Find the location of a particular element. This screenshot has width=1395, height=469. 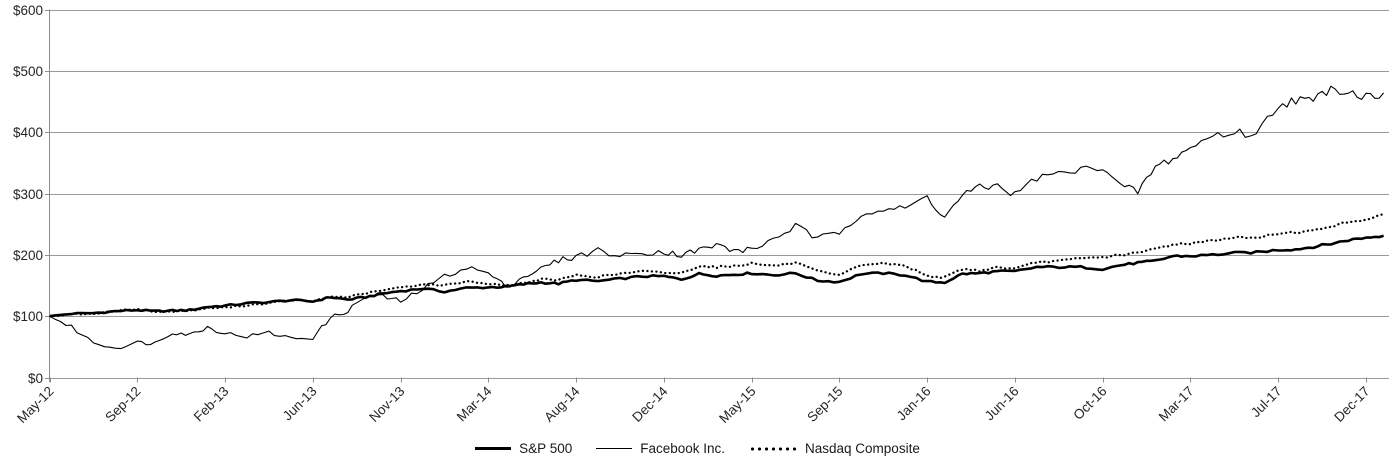

y-tick-label: $300 is located at coordinates (28, 194).